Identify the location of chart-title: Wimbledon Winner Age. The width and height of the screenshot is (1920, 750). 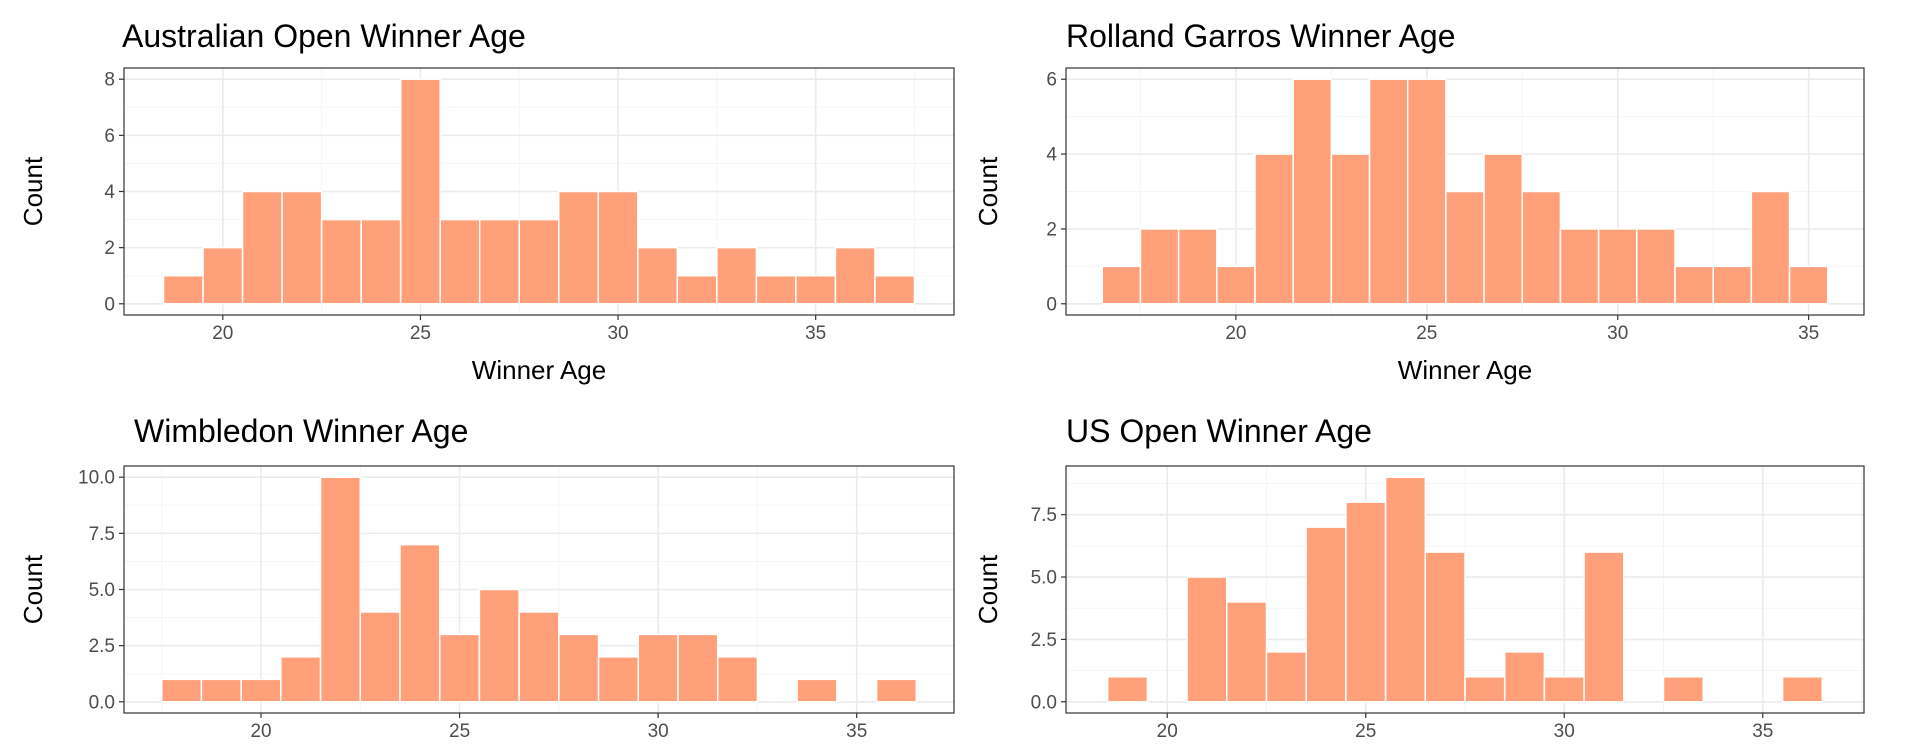
(301, 431).